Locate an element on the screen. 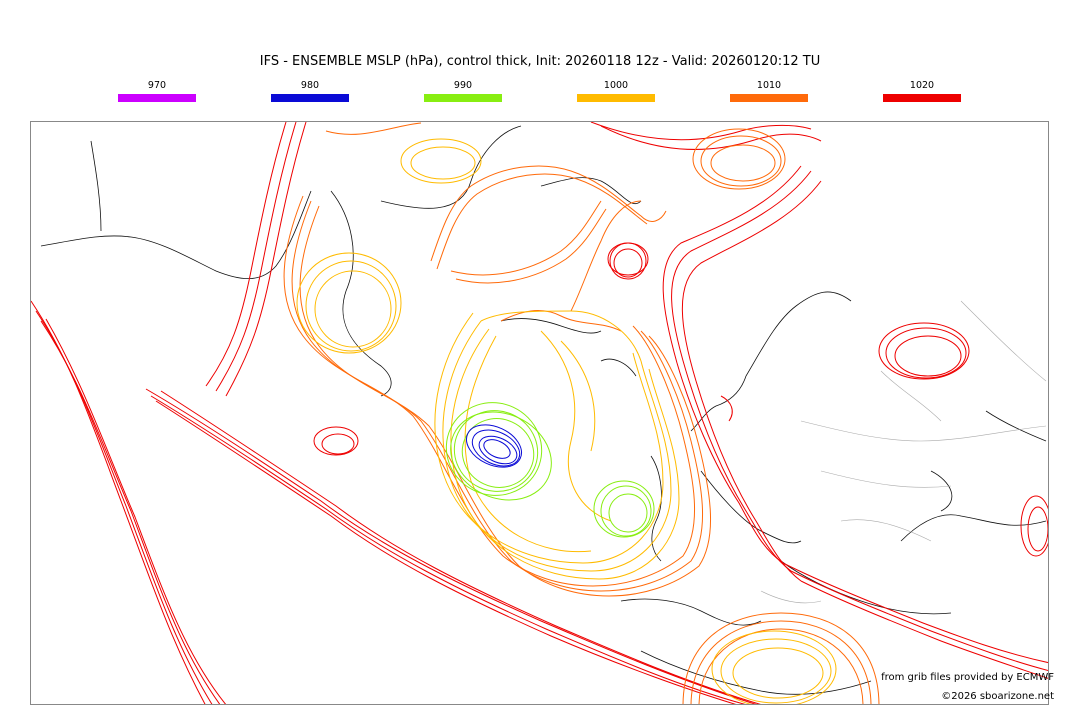  legend-label: 1010 is located at coordinates (769, 85).